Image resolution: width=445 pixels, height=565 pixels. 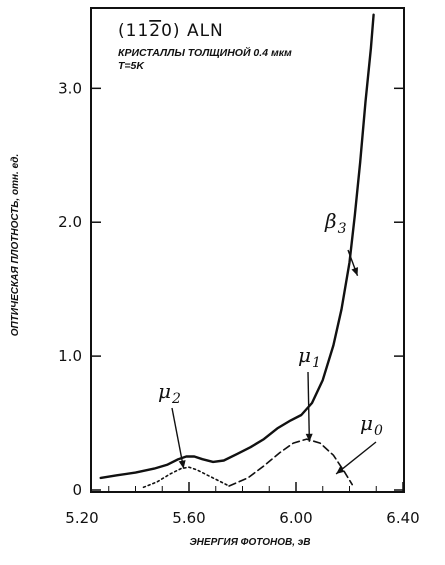 What do you see at coordinates (290, 462) in the screenshot?
I see `series-line-μ1` at bounding box center [290, 462].